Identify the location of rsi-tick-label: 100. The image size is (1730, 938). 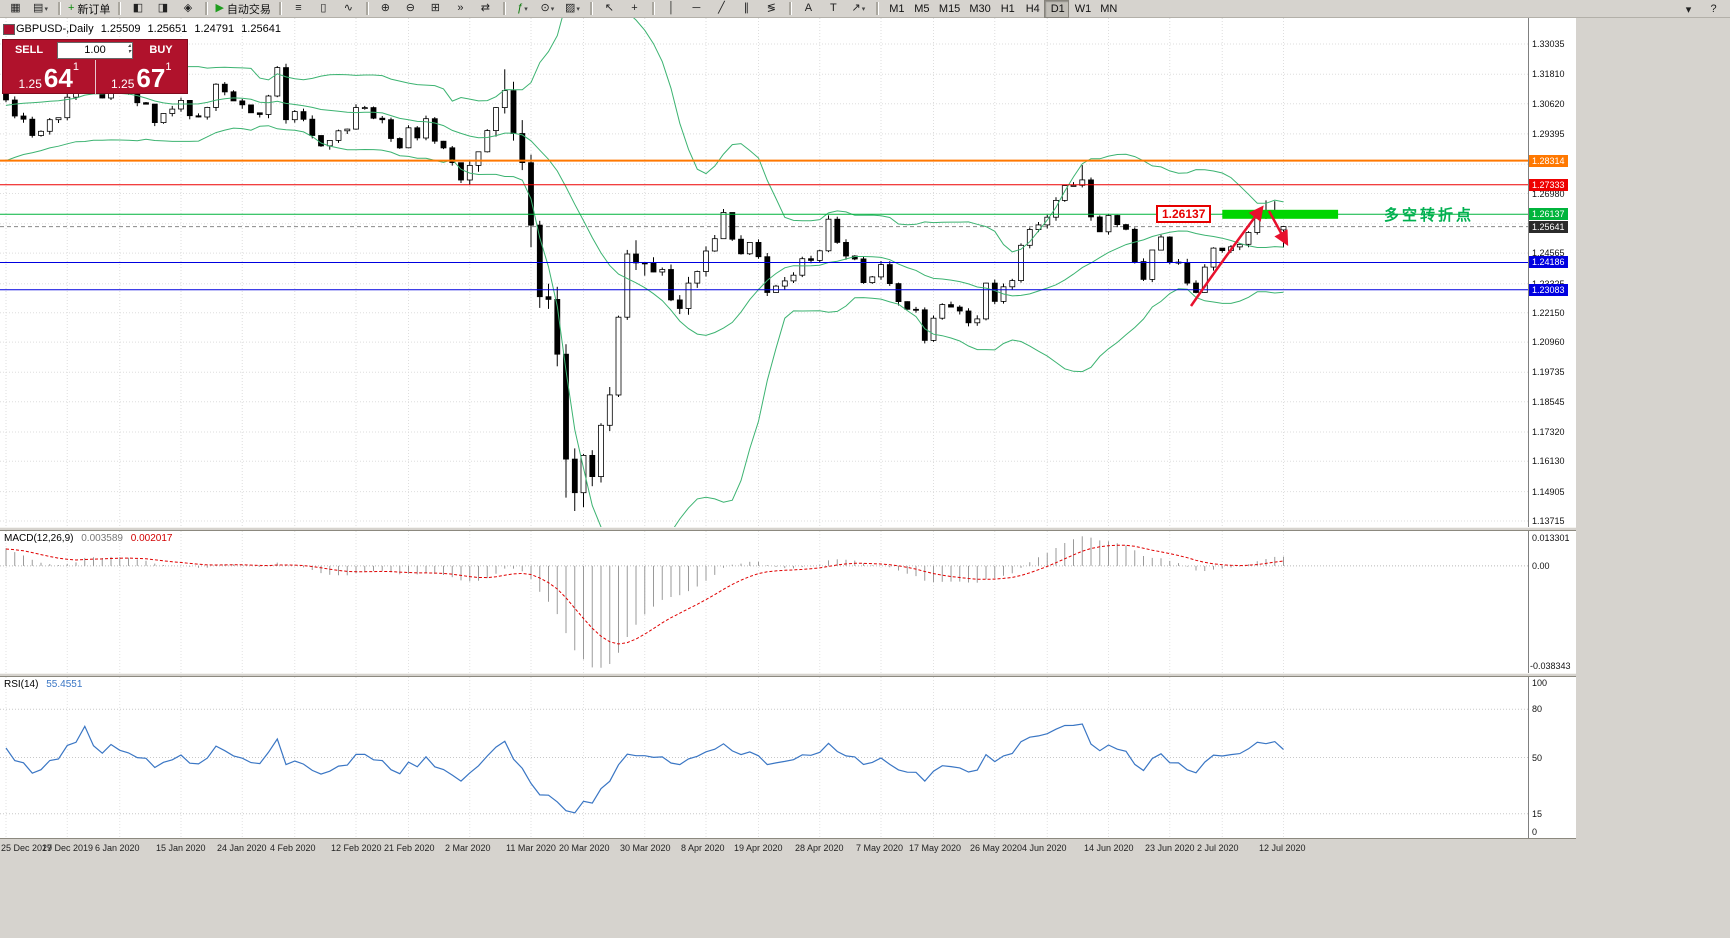
(1540, 683).